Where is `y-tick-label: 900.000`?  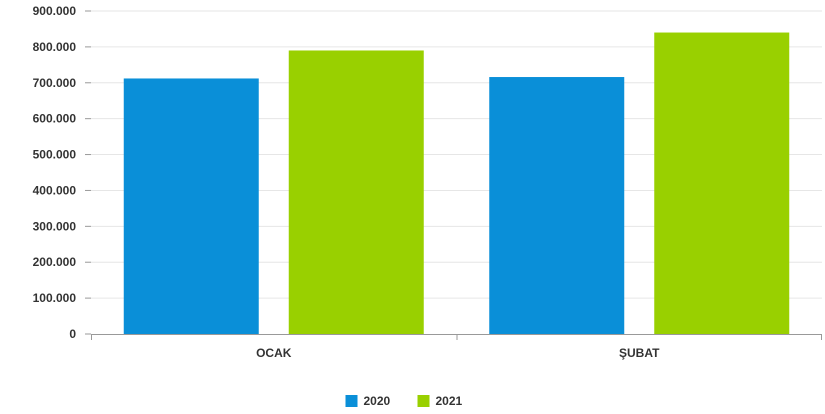
y-tick-label: 900.000 is located at coordinates (55, 11).